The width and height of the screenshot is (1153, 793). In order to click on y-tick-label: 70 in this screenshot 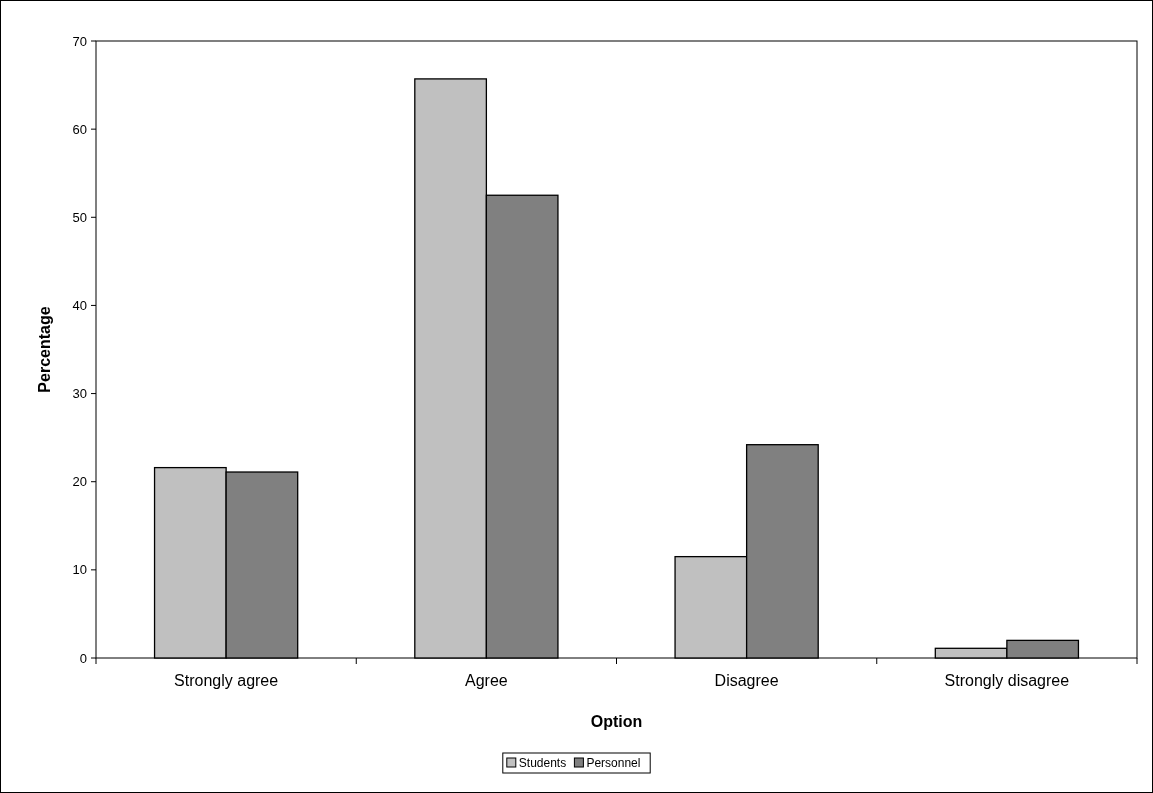, I will do `click(79, 41)`.